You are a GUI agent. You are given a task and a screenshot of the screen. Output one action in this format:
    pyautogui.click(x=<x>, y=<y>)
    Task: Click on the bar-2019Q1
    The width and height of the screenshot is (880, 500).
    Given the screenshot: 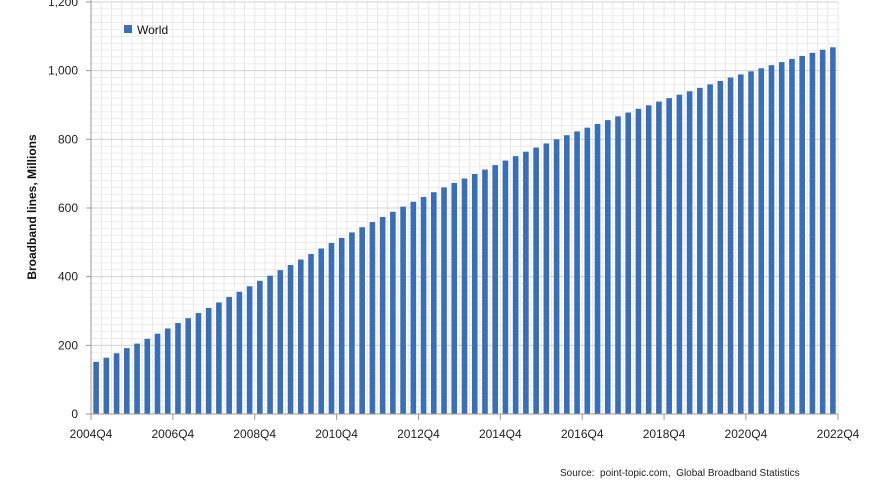 What is the action you would take?
    pyautogui.click(x=679, y=254)
    